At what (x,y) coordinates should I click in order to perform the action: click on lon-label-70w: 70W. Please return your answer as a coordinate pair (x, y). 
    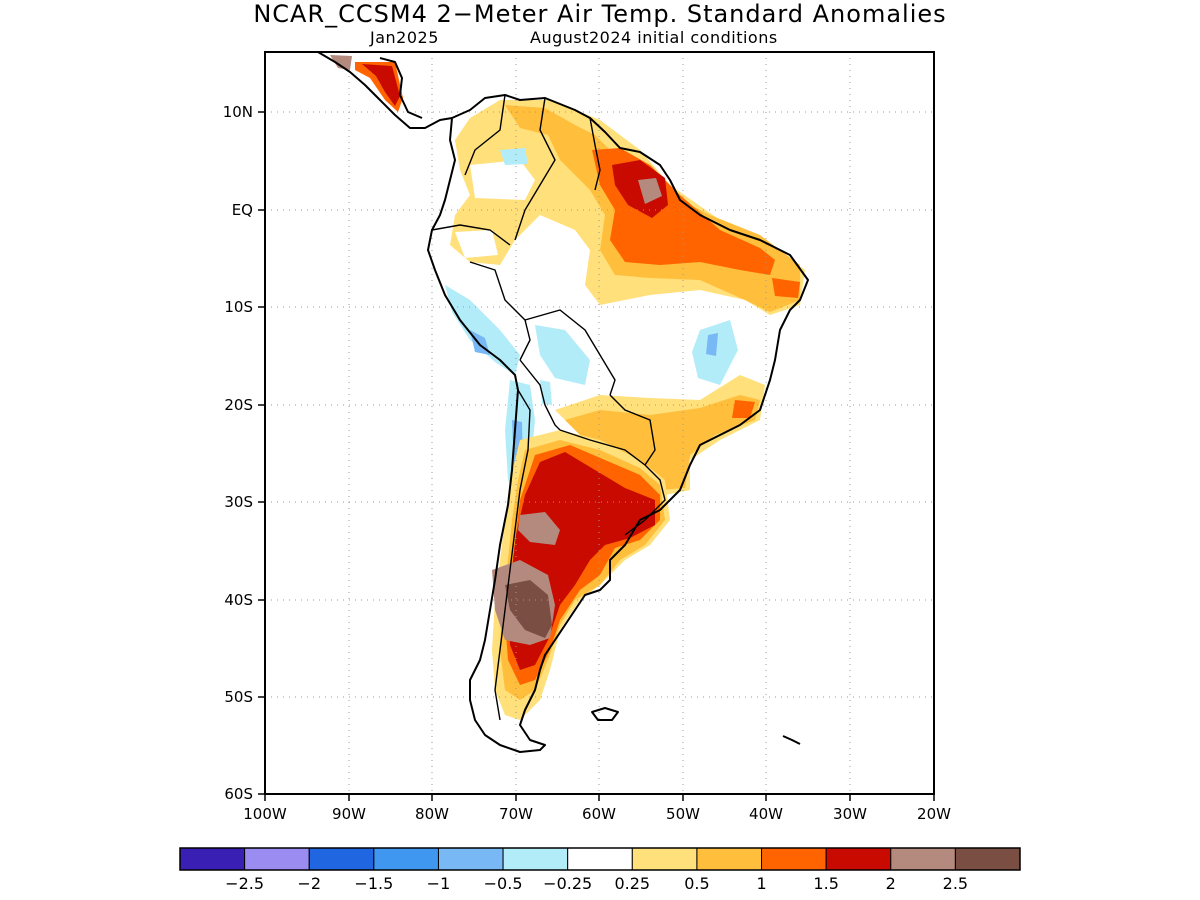
    Looking at the image, I should click on (516, 814).